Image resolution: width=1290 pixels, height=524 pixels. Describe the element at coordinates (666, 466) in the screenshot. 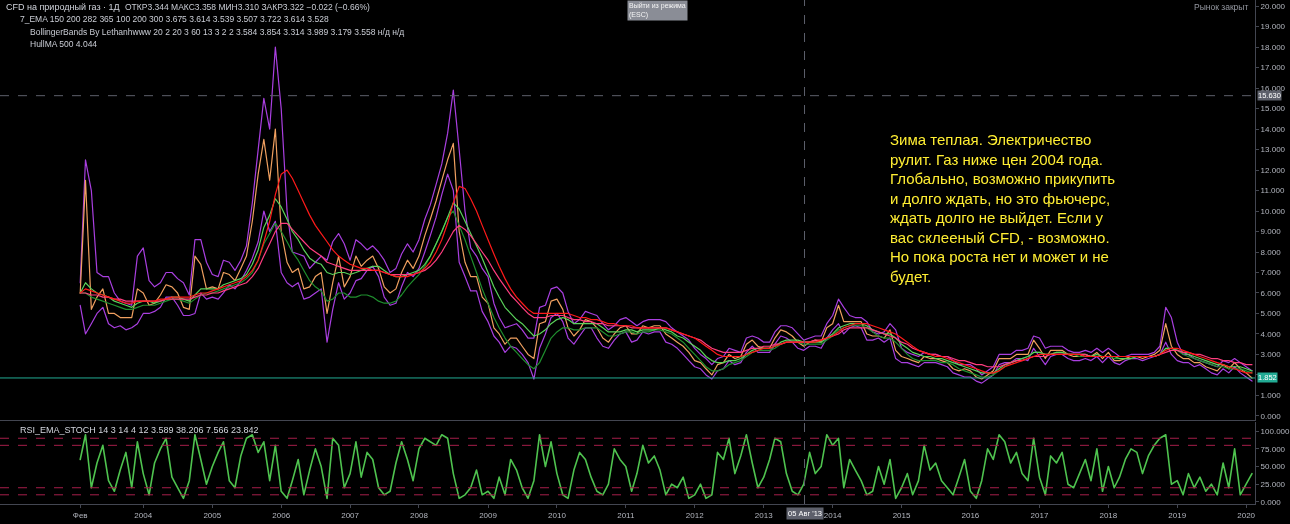

I see `line-series` at that location.